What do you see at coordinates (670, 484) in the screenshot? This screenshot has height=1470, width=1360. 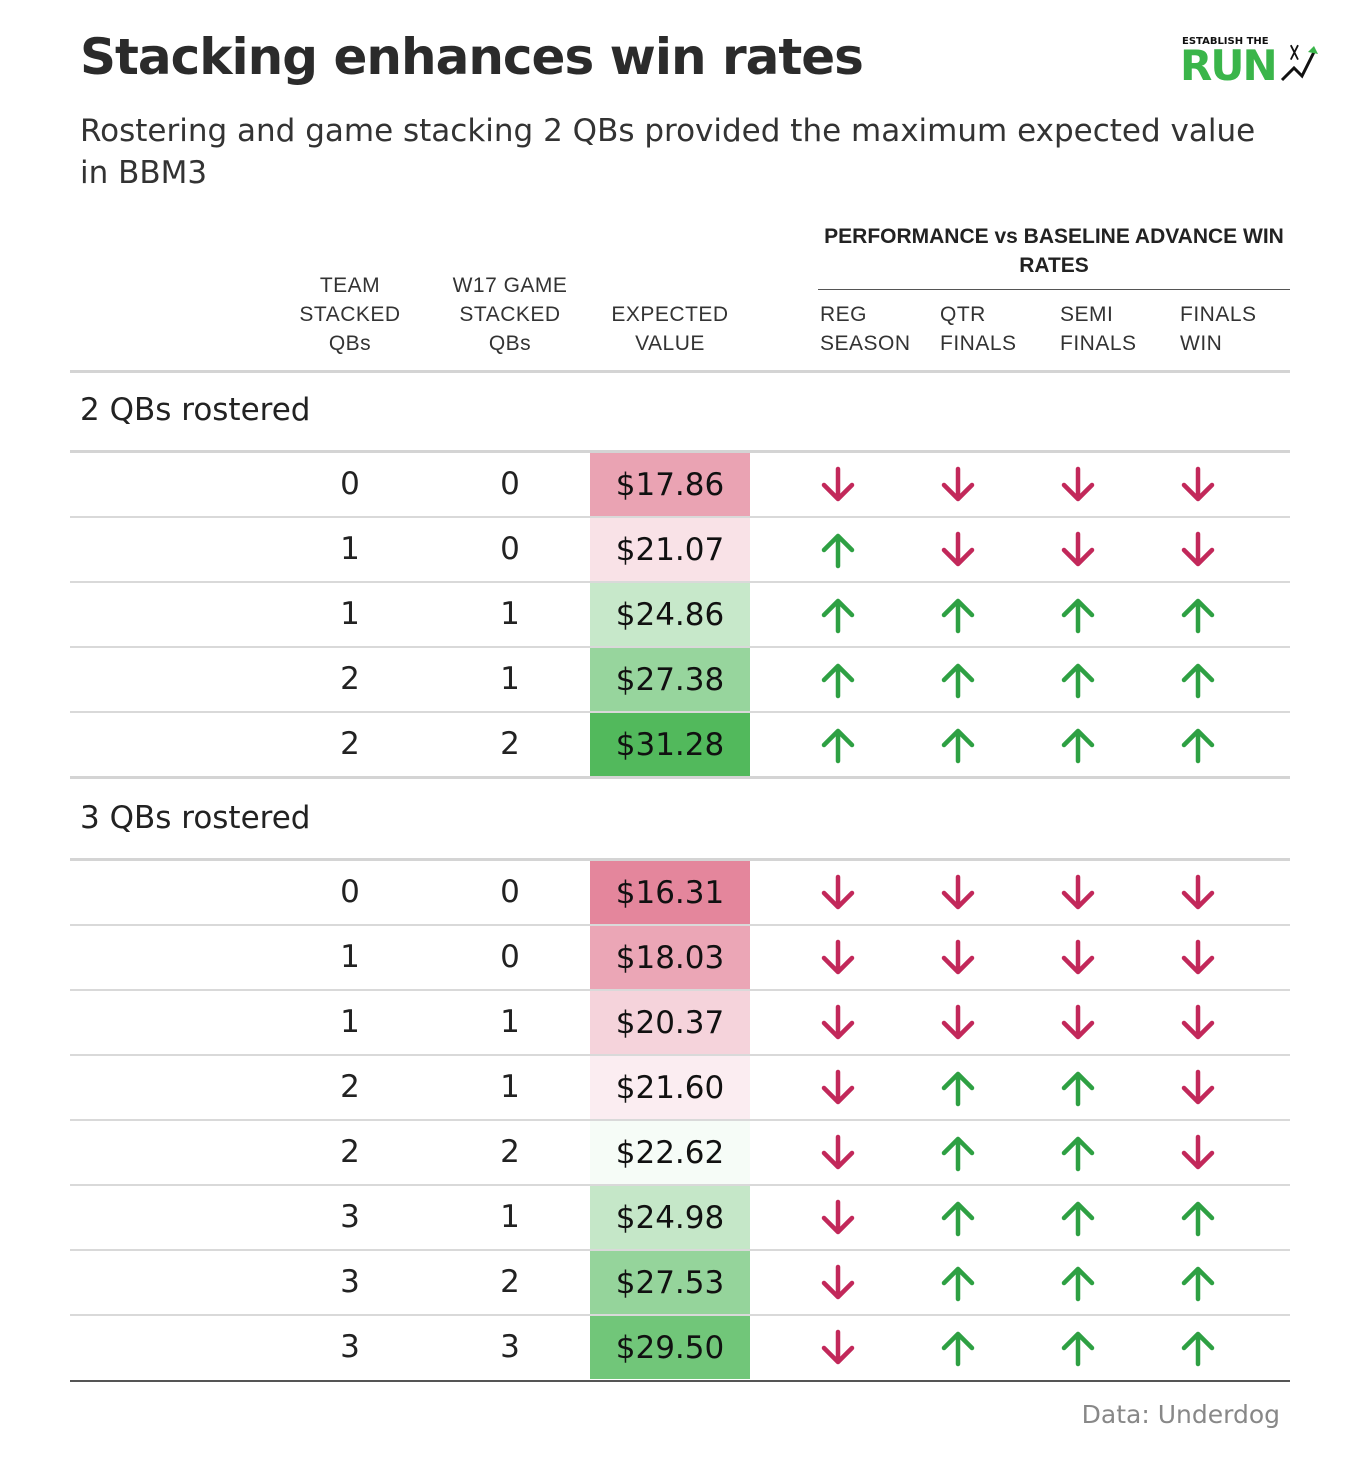 I see `expected-value-cell: $17.86` at bounding box center [670, 484].